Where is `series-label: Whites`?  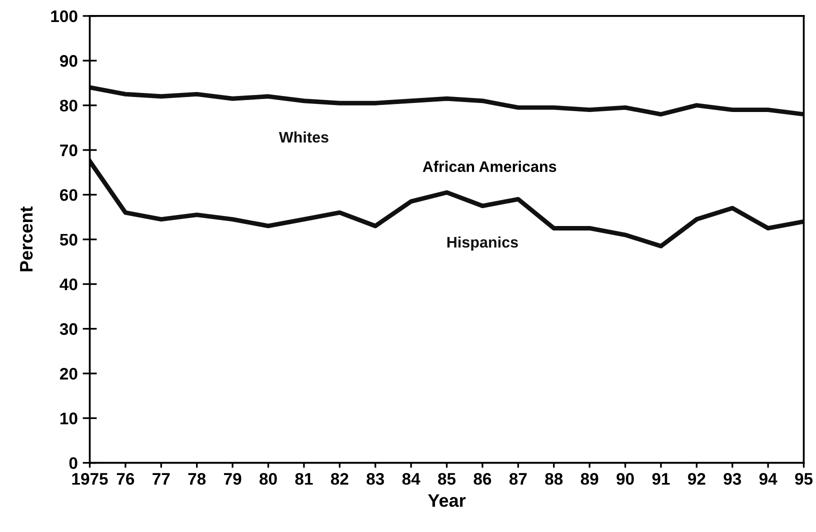 series-label: Whites is located at coordinates (303, 137).